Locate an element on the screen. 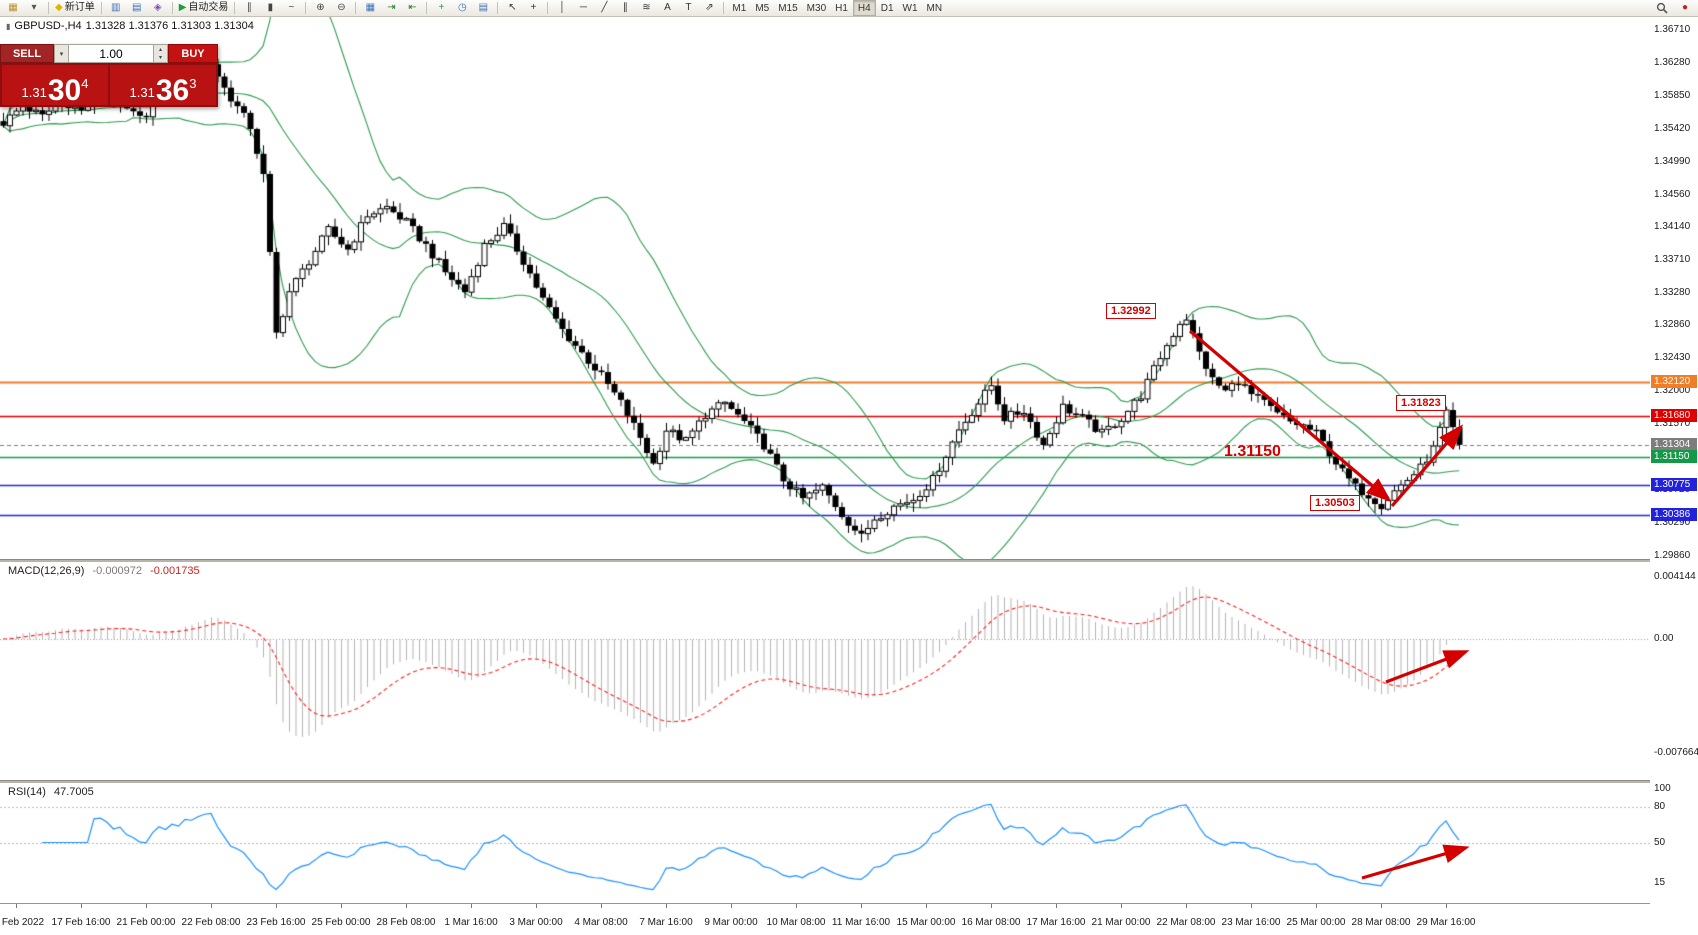 The height and width of the screenshot is (935, 1698). vertical-line-button: │ is located at coordinates (562, 8).